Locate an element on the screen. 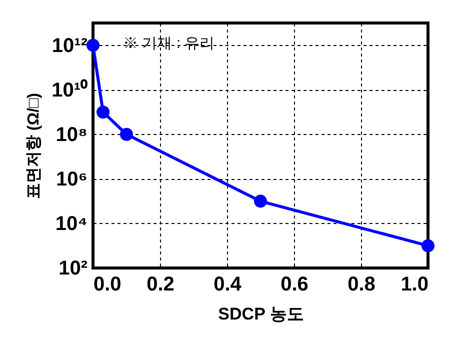  y-tick-label: 10⁴ is located at coordinates (71, 223).